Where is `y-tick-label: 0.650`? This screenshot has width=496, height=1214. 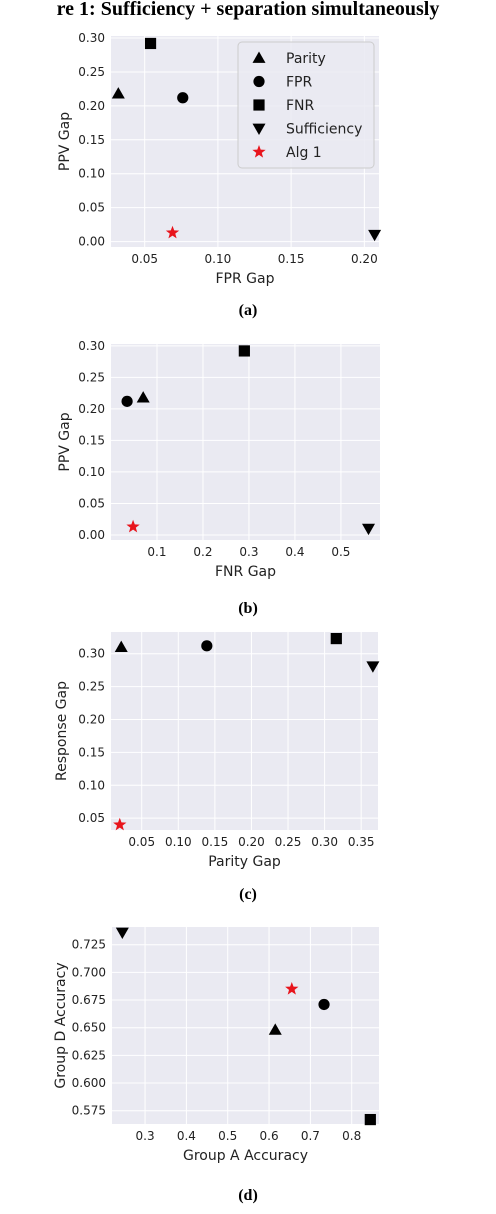 y-tick-label: 0.650 is located at coordinates (89, 1028).